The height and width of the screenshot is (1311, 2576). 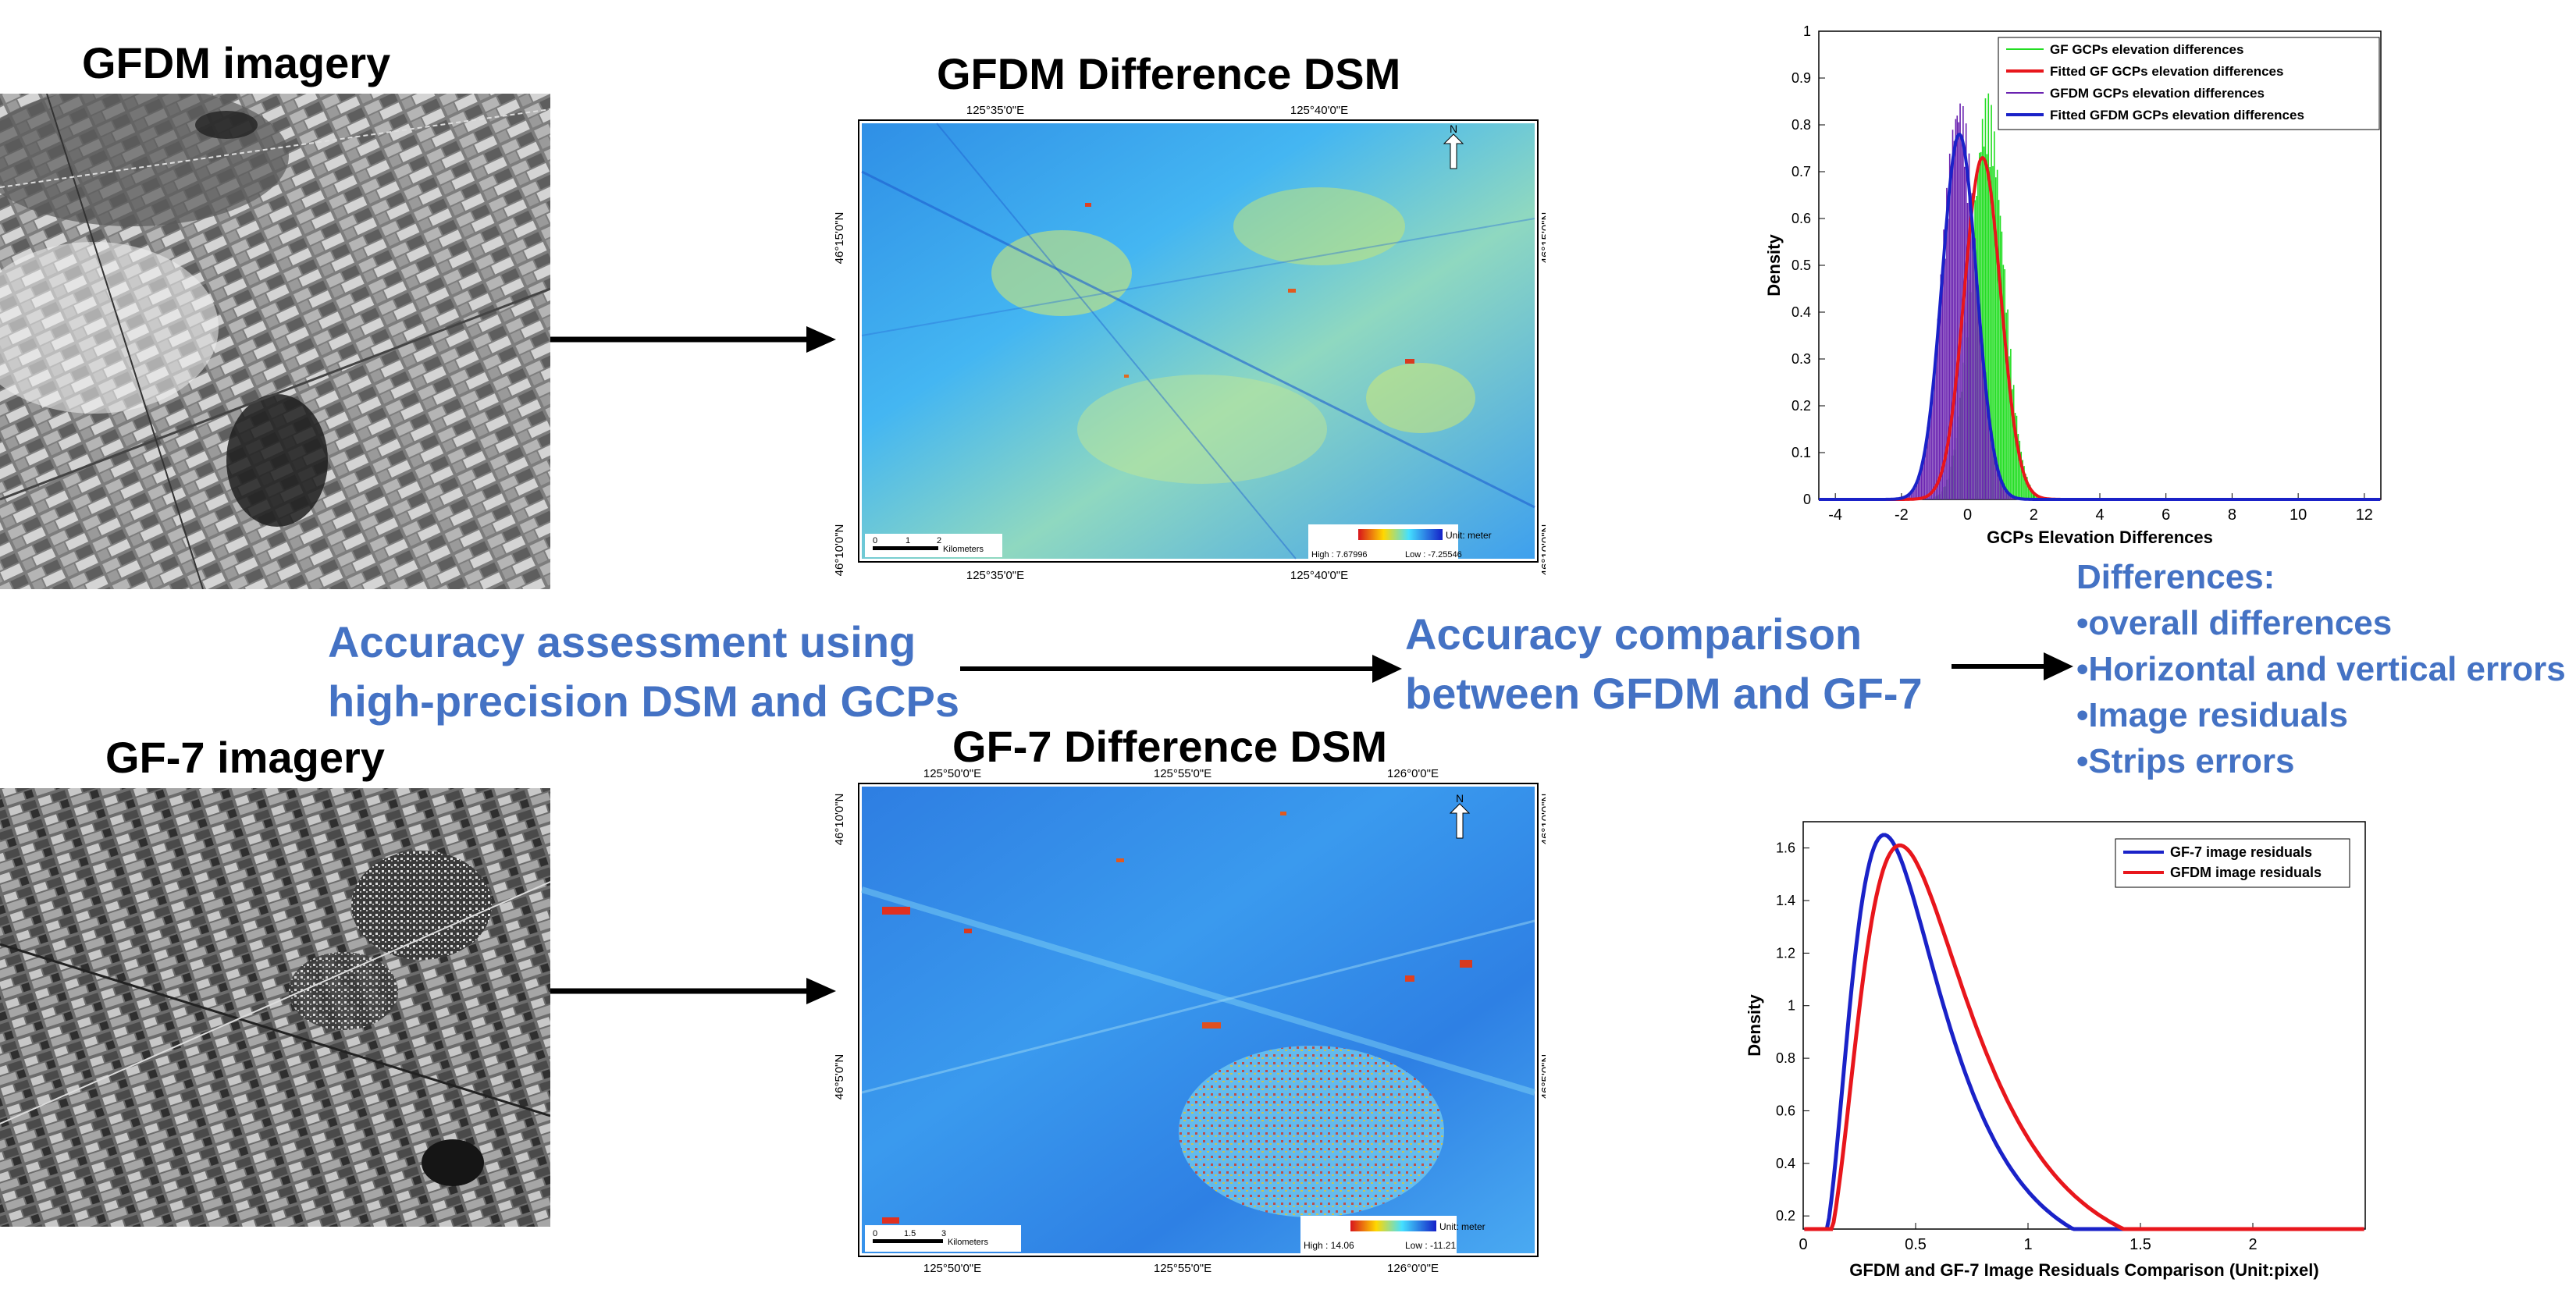 What do you see at coordinates (1755, 1026) in the screenshot?
I see `y-axis-label: Density` at bounding box center [1755, 1026].